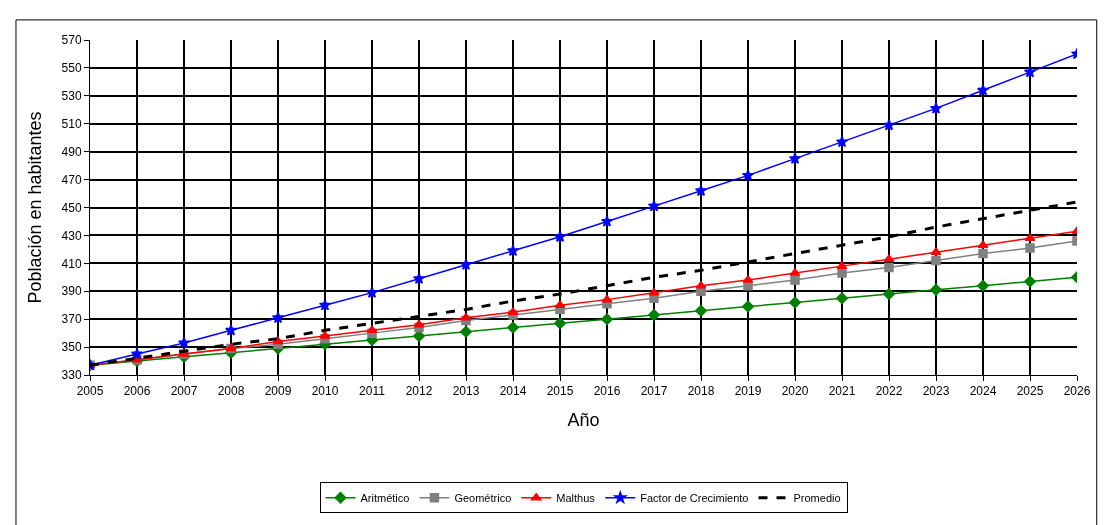 Image resolution: width=1107 pixels, height=525 pixels. I want to click on y-axis-title: Población en habitantes, so click(34, 207).